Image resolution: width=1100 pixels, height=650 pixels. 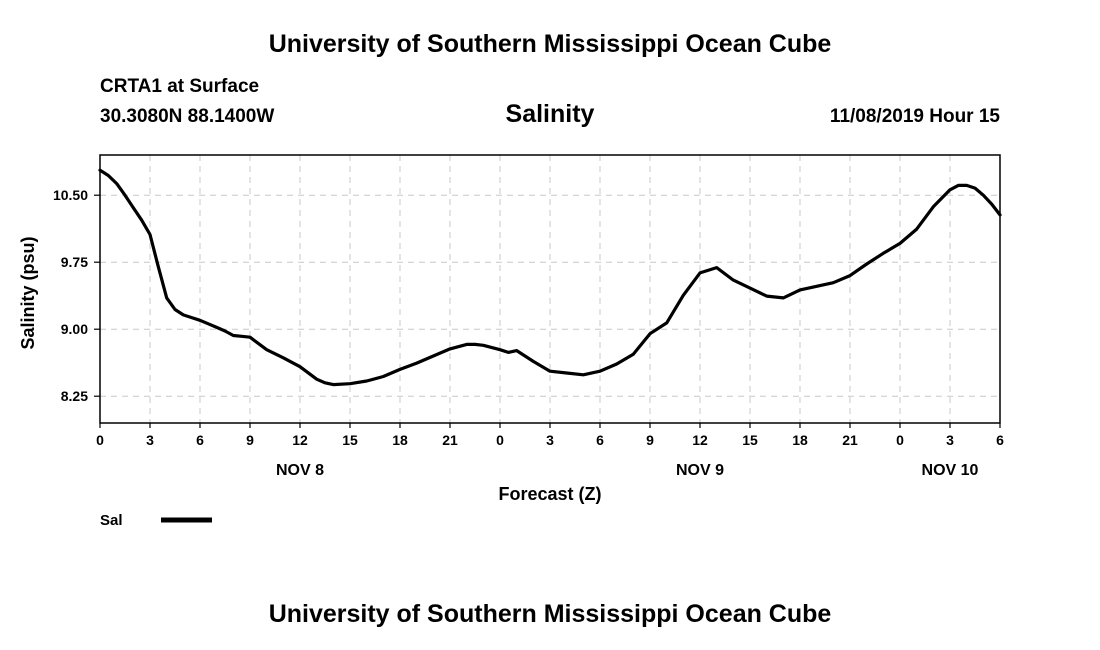 I want to click on y-tick-label: 9.00, so click(x=74, y=329).